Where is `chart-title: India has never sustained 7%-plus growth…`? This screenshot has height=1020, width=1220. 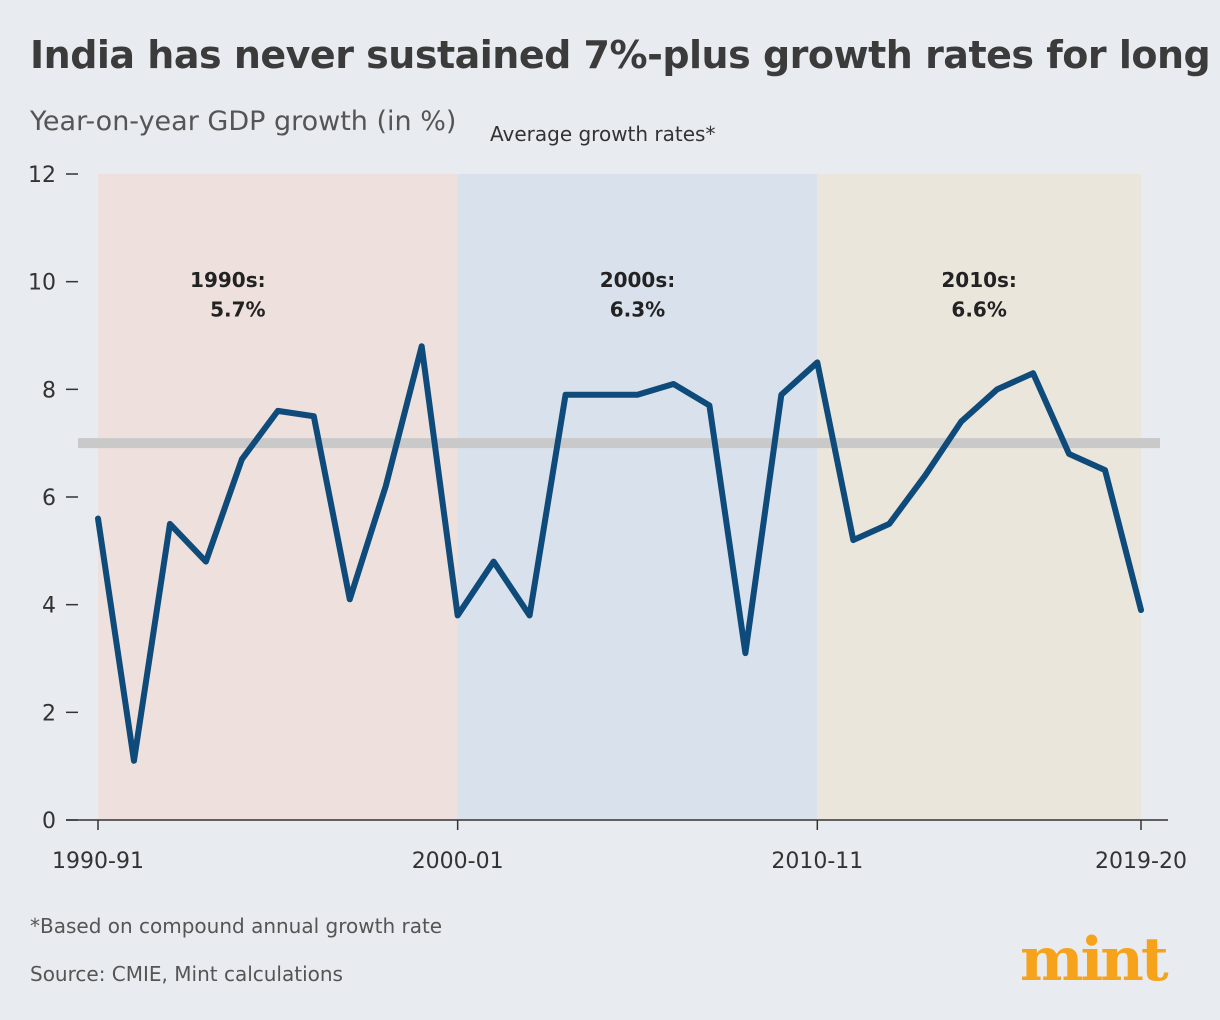 chart-title: India has never sustained 7%-plus growth… is located at coordinates (620, 55).